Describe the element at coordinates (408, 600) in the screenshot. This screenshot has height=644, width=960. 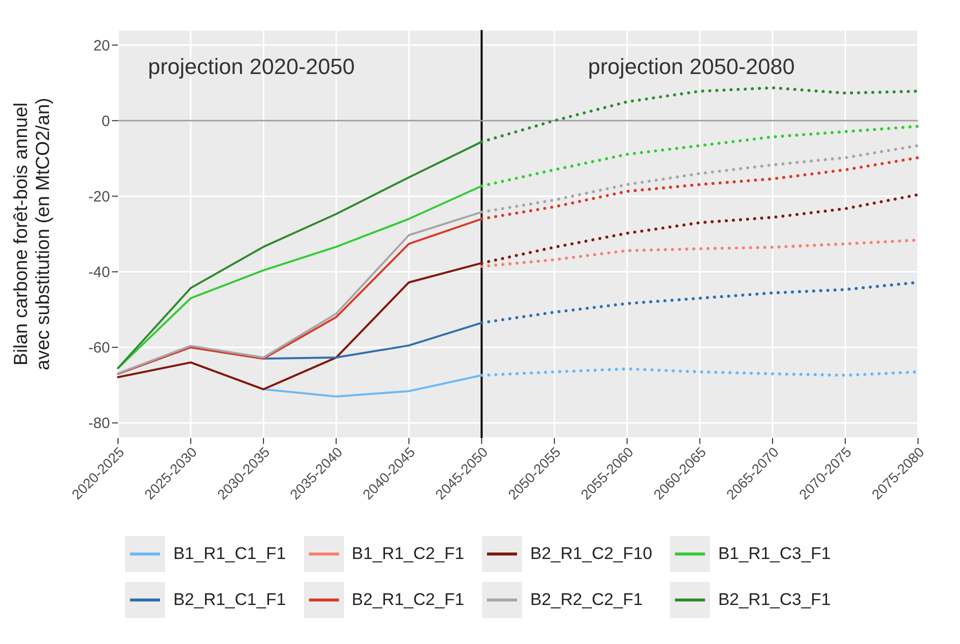
I see `legend-label: B2_R1_C2_F1` at that location.